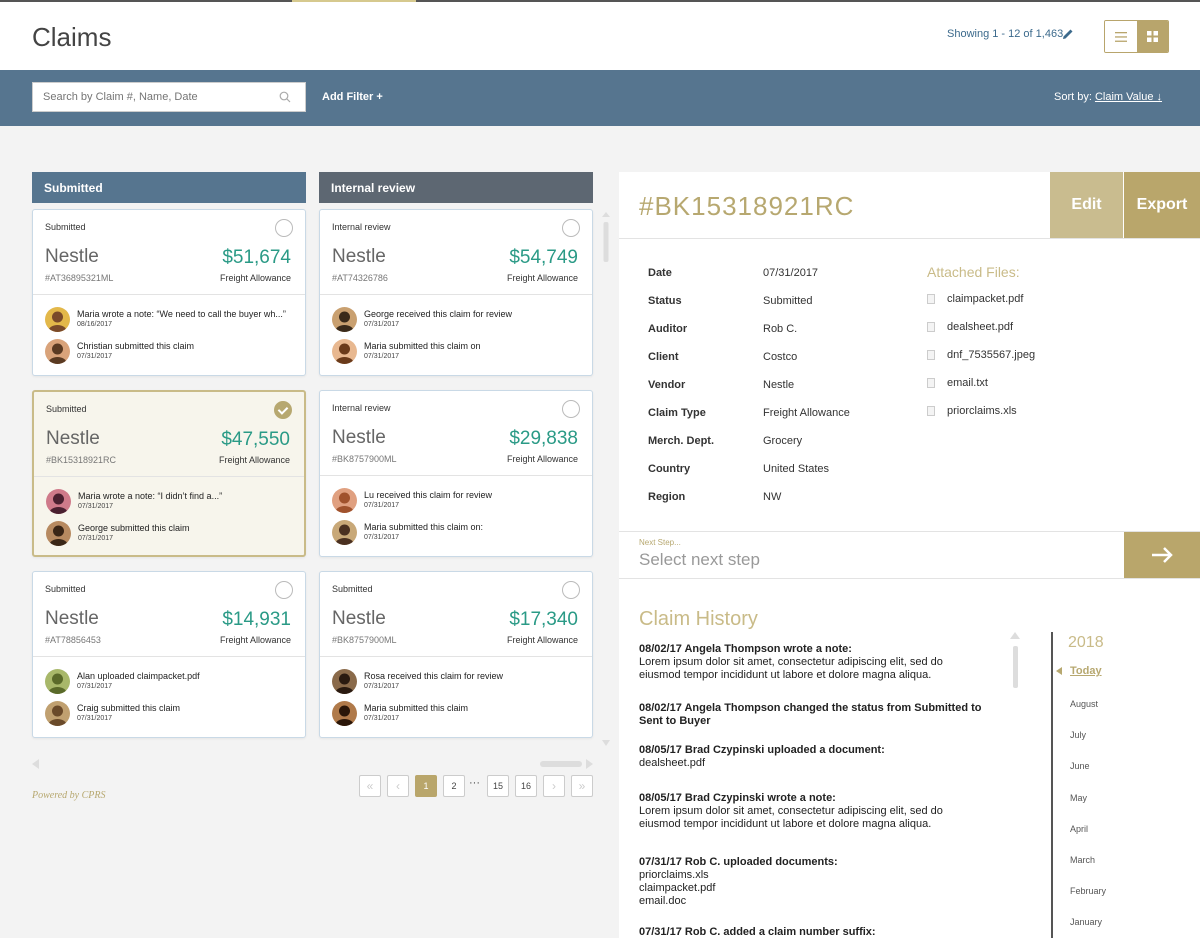 This screenshot has height=938, width=1200. I want to click on pagination-ellipsis: ···, so click(474, 783).